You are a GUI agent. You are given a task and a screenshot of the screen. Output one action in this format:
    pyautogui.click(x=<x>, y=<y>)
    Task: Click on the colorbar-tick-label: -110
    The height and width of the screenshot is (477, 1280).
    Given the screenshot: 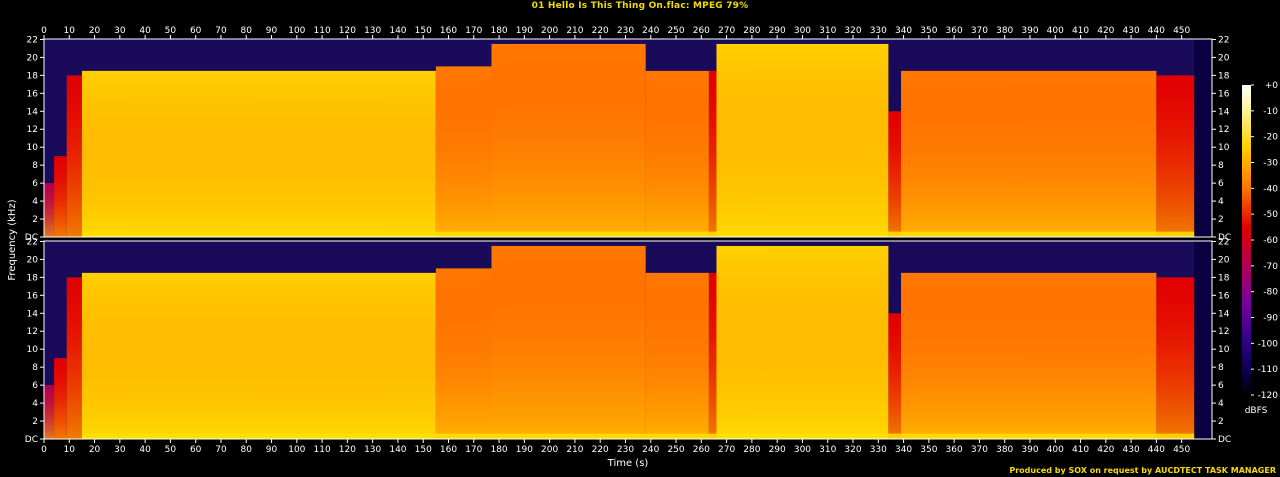 What is the action you would take?
    pyautogui.click(x=1268, y=370)
    